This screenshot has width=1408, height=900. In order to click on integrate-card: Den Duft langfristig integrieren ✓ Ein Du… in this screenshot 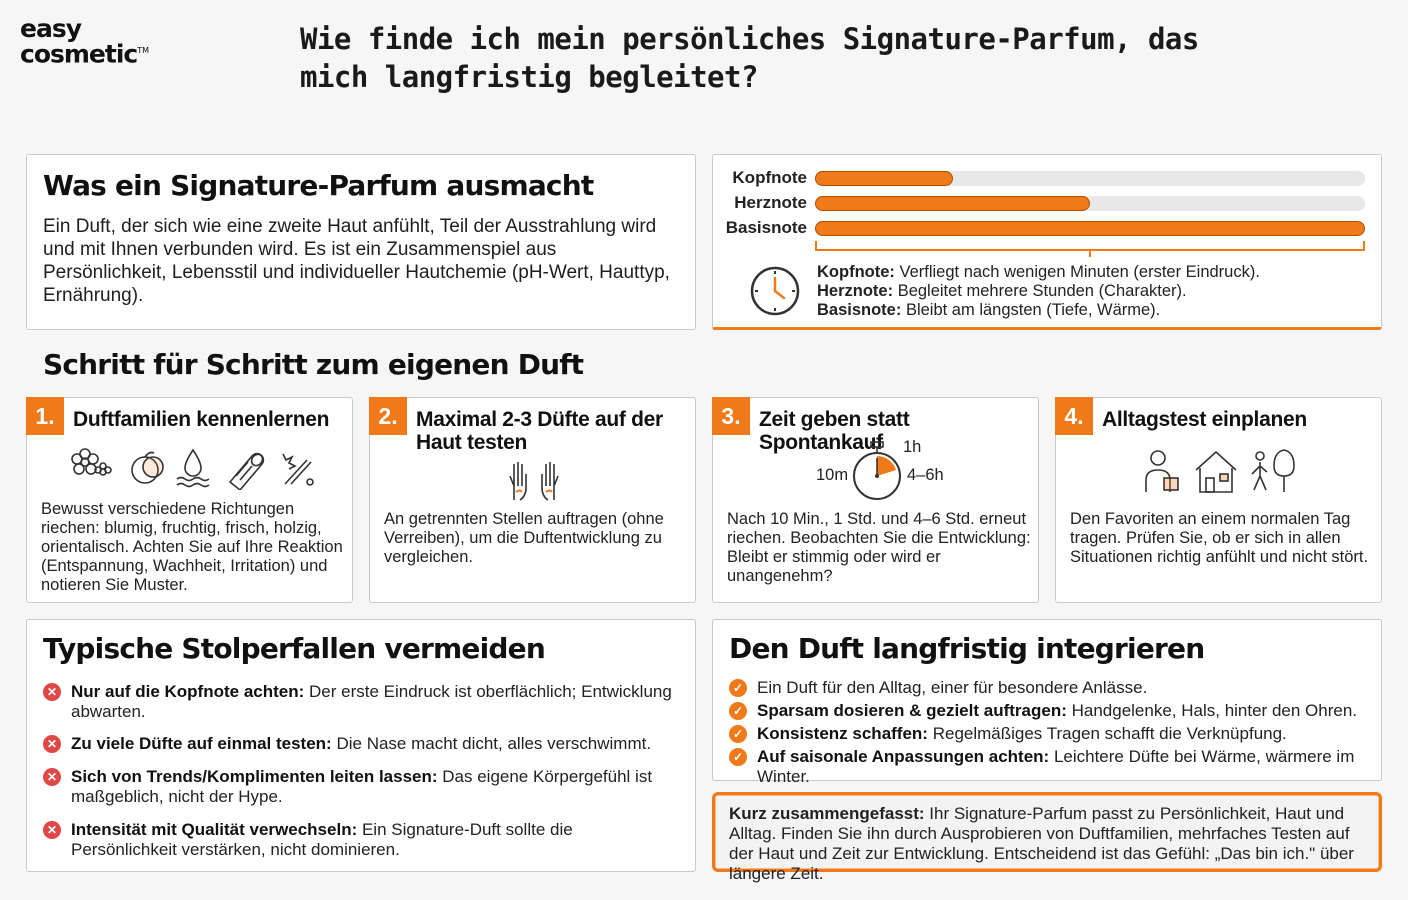, I will do `click(1047, 702)`.